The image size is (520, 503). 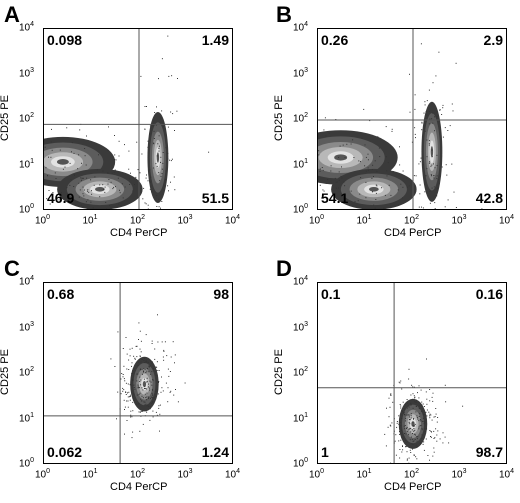 What do you see at coordinates (301, 118) in the screenshot?
I see `y-tick-label: 10²` at bounding box center [301, 118].